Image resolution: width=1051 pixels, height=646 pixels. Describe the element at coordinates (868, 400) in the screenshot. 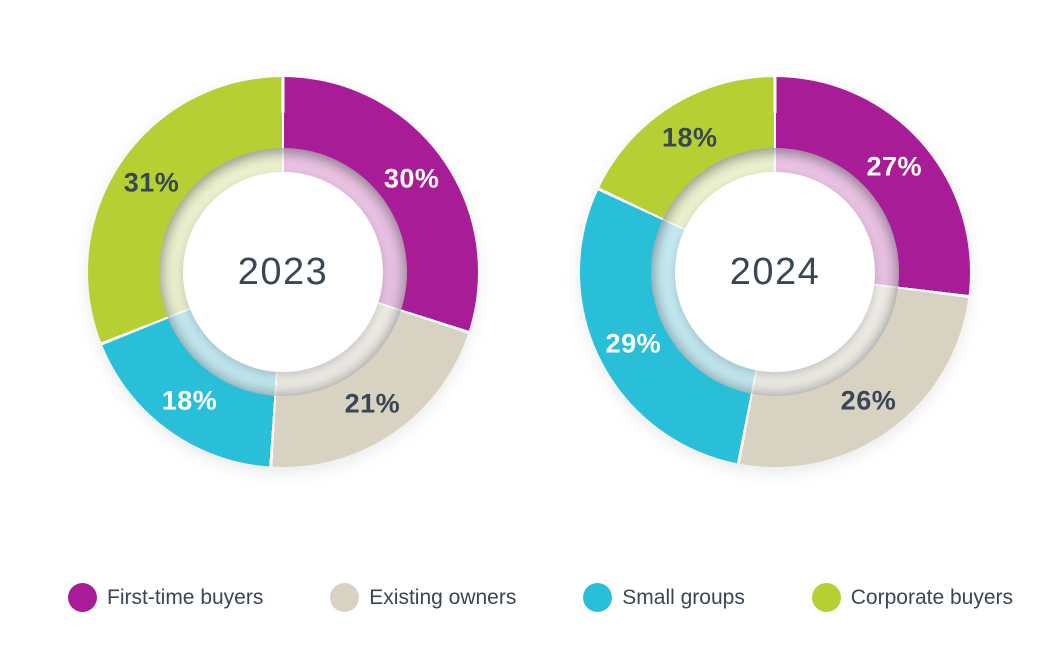

I see `segment-percent-label: 26%` at that location.